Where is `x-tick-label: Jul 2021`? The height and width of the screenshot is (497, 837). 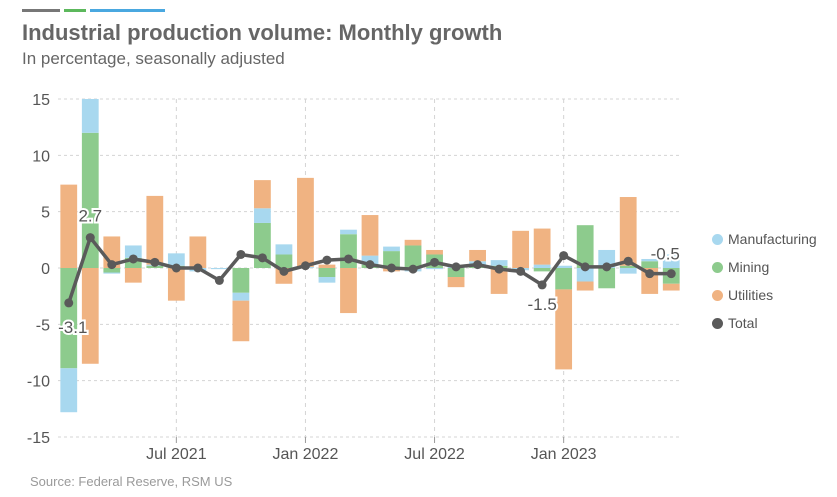
x-tick-label: Jul 2021 is located at coordinates (176, 454).